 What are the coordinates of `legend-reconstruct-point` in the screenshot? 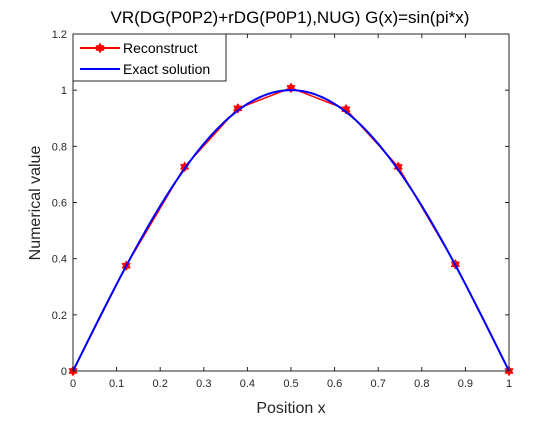 It's located at (100, 48).